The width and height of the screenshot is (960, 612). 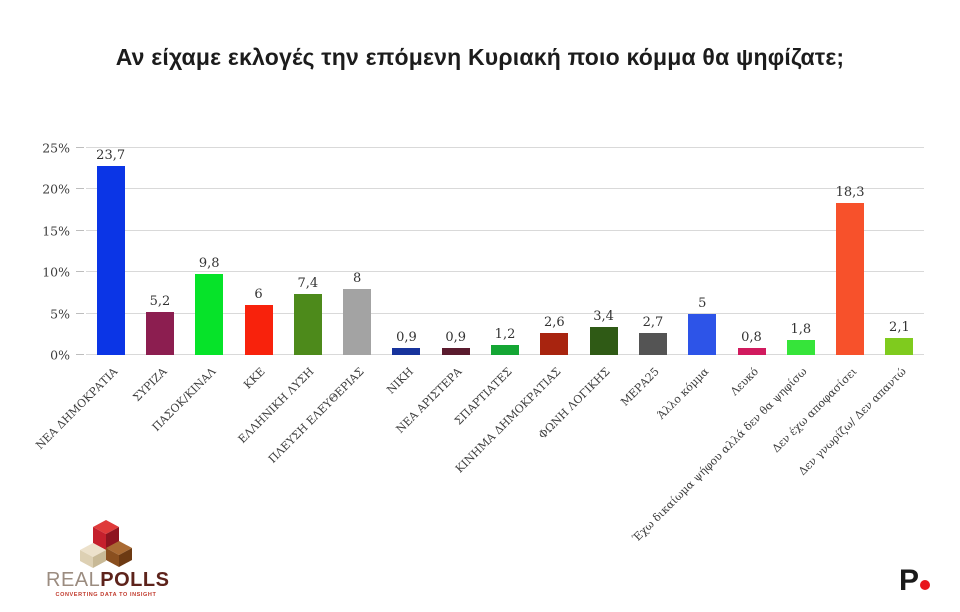 I want to click on bar-value-label: 7,4, so click(x=308, y=283).